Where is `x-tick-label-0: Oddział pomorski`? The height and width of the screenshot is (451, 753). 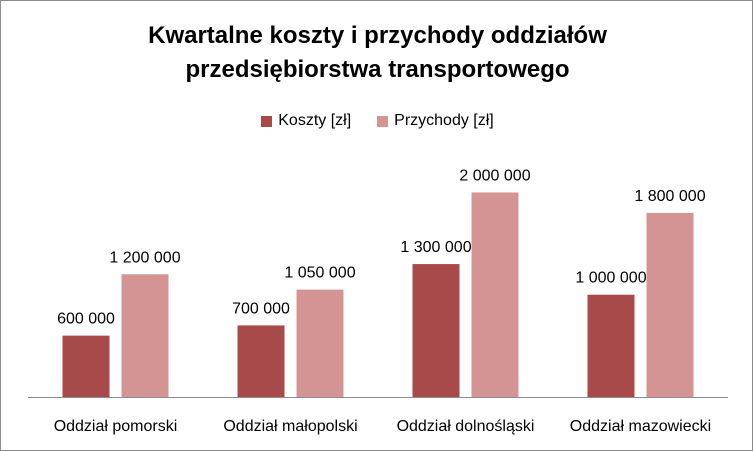 x-tick-label-0: Oddział pomorski is located at coordinates (116, 426).